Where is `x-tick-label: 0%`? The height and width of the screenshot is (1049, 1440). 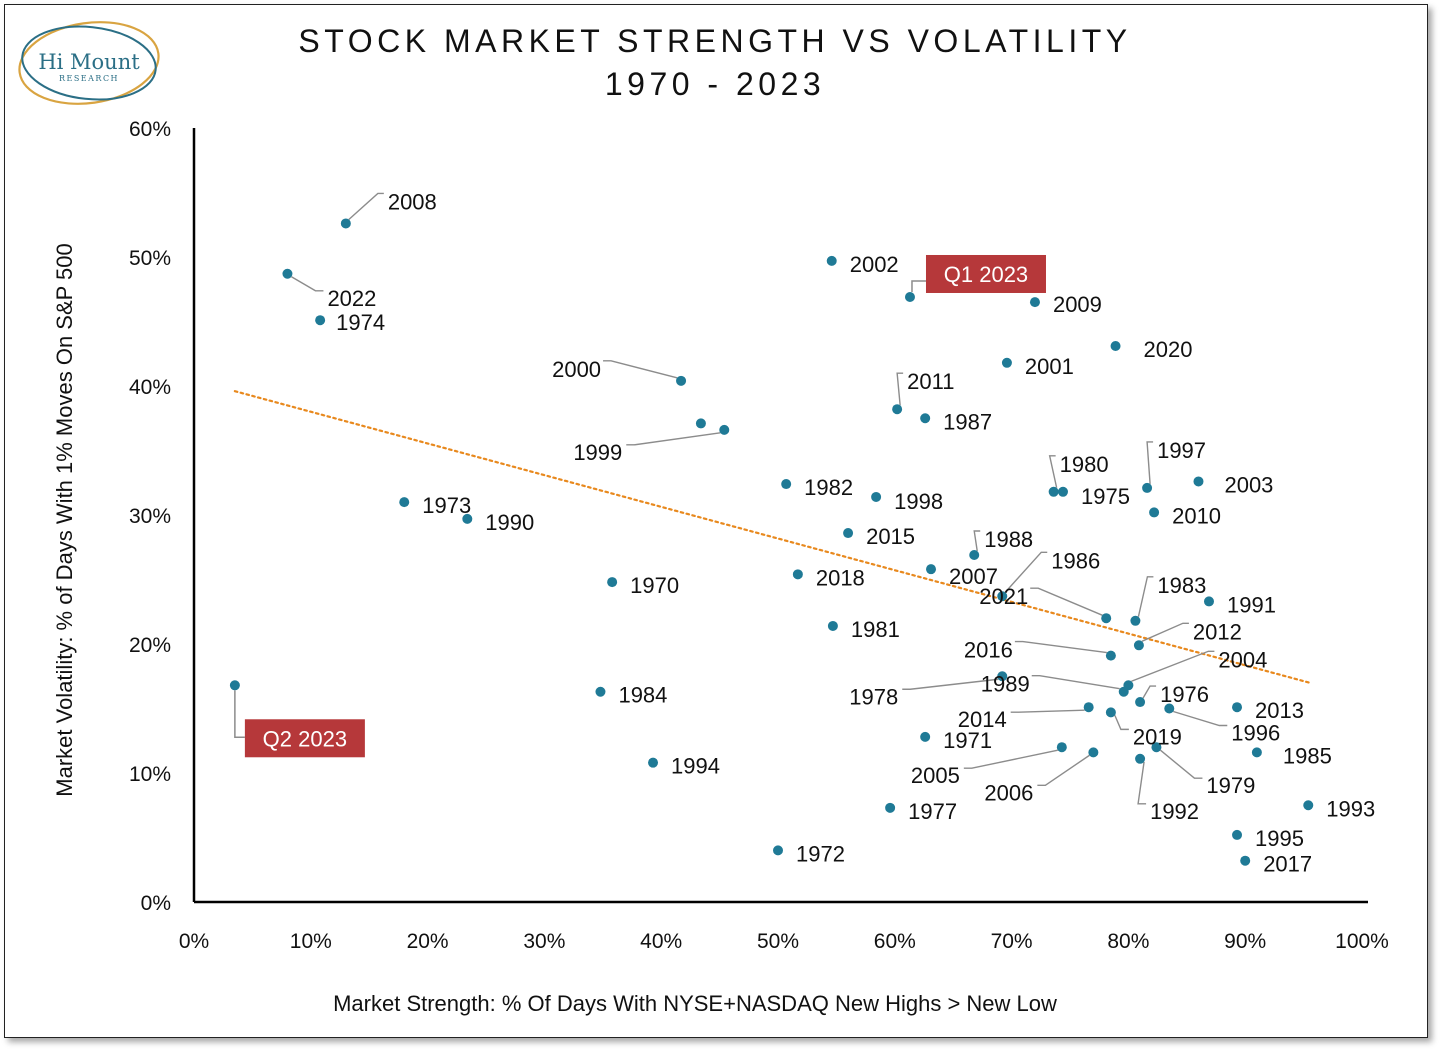 x-tick-label: 0% is located at coordinates (194, 941).